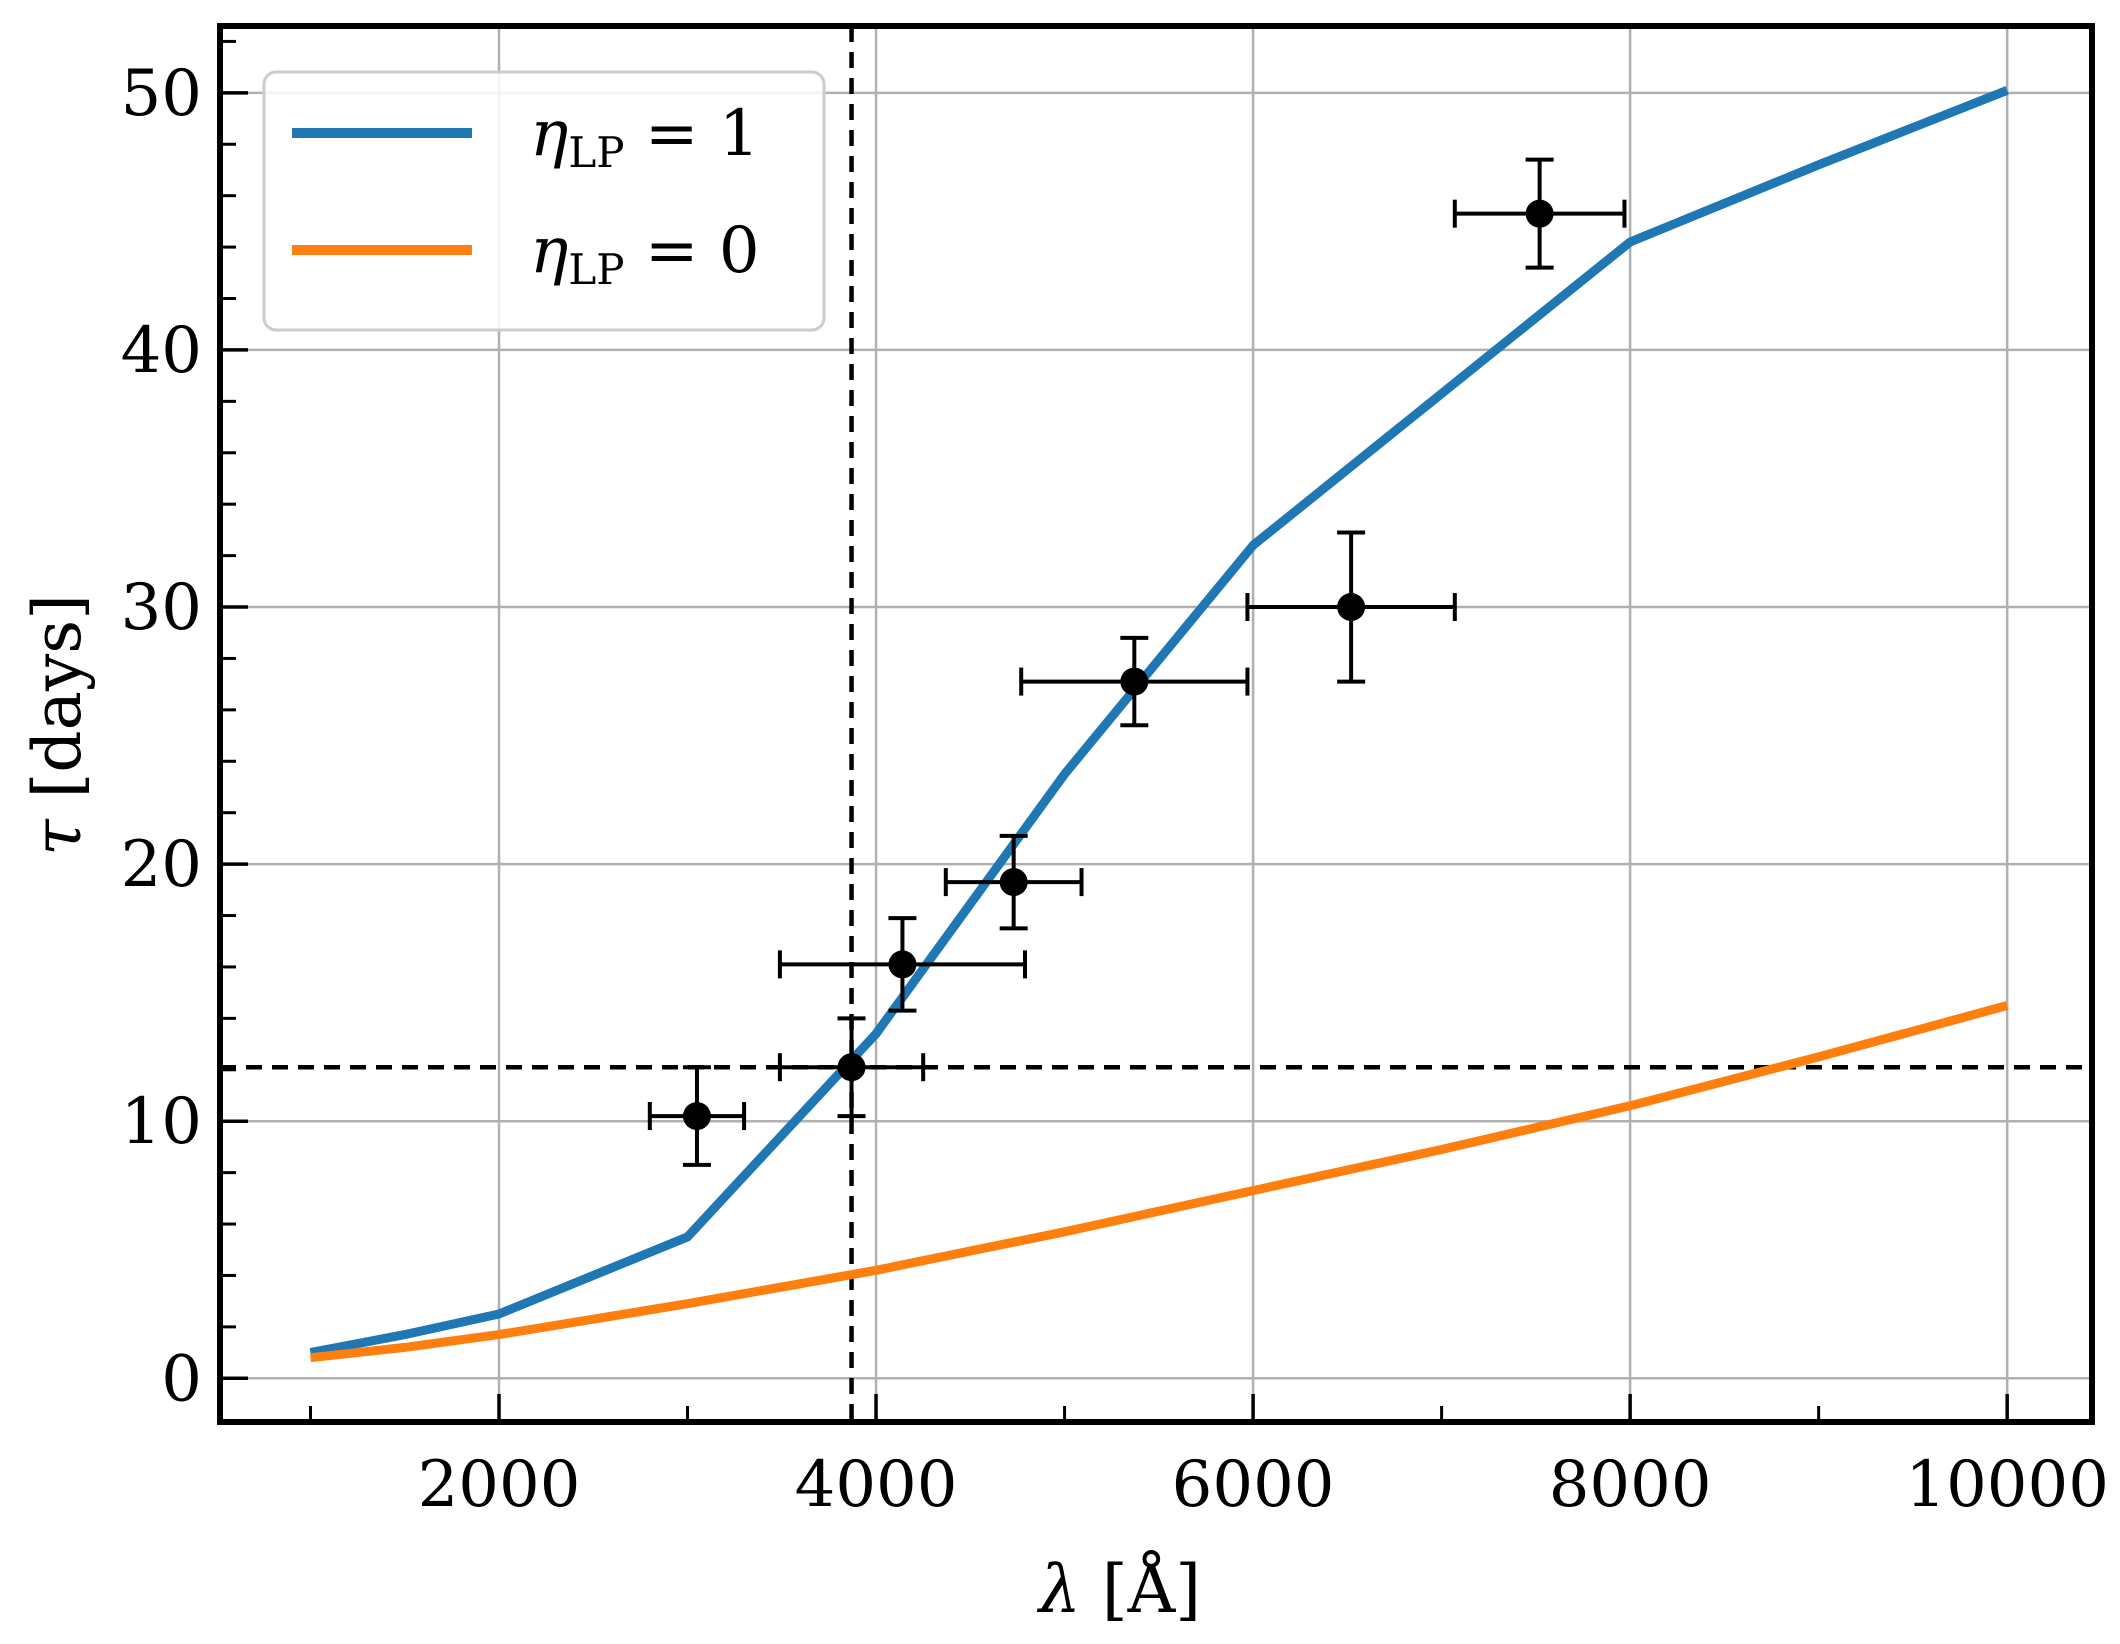  What do you see at coordinates (499, 1485) in the screenshot?
I see `x-tick-label-0: 2000` at bounding box center [499, 1485].